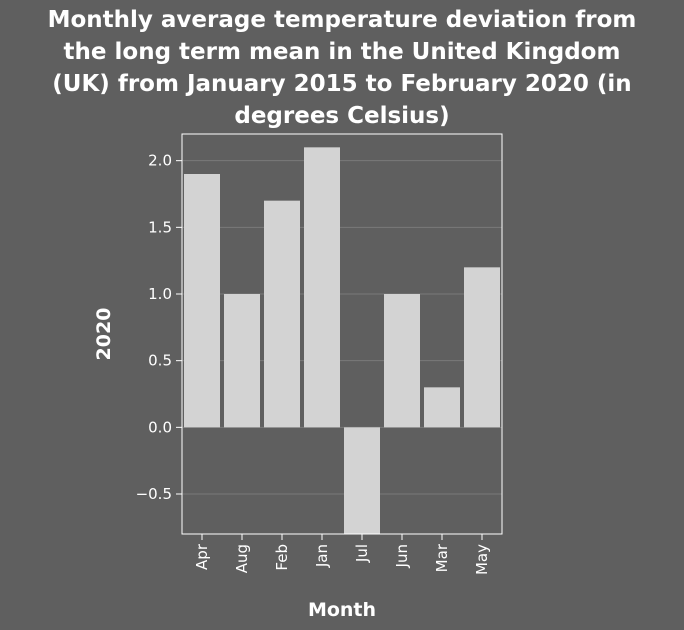 The image size is (684, 630). What do you see at coordinates (154, 494) in the screenshot?
I see `y-tick-label: −0.5` at bounding box center [154, 494].